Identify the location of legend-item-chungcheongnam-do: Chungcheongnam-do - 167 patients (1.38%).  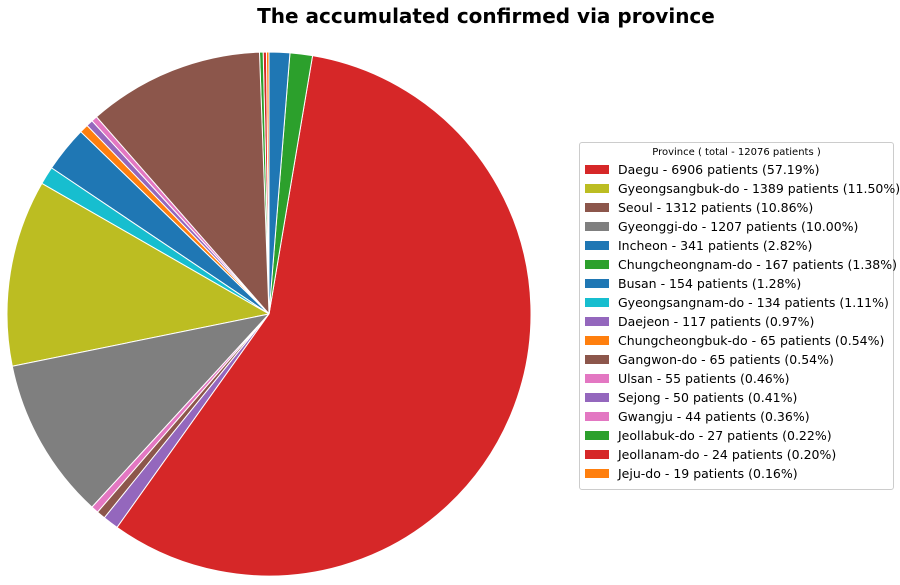
(738, 264).